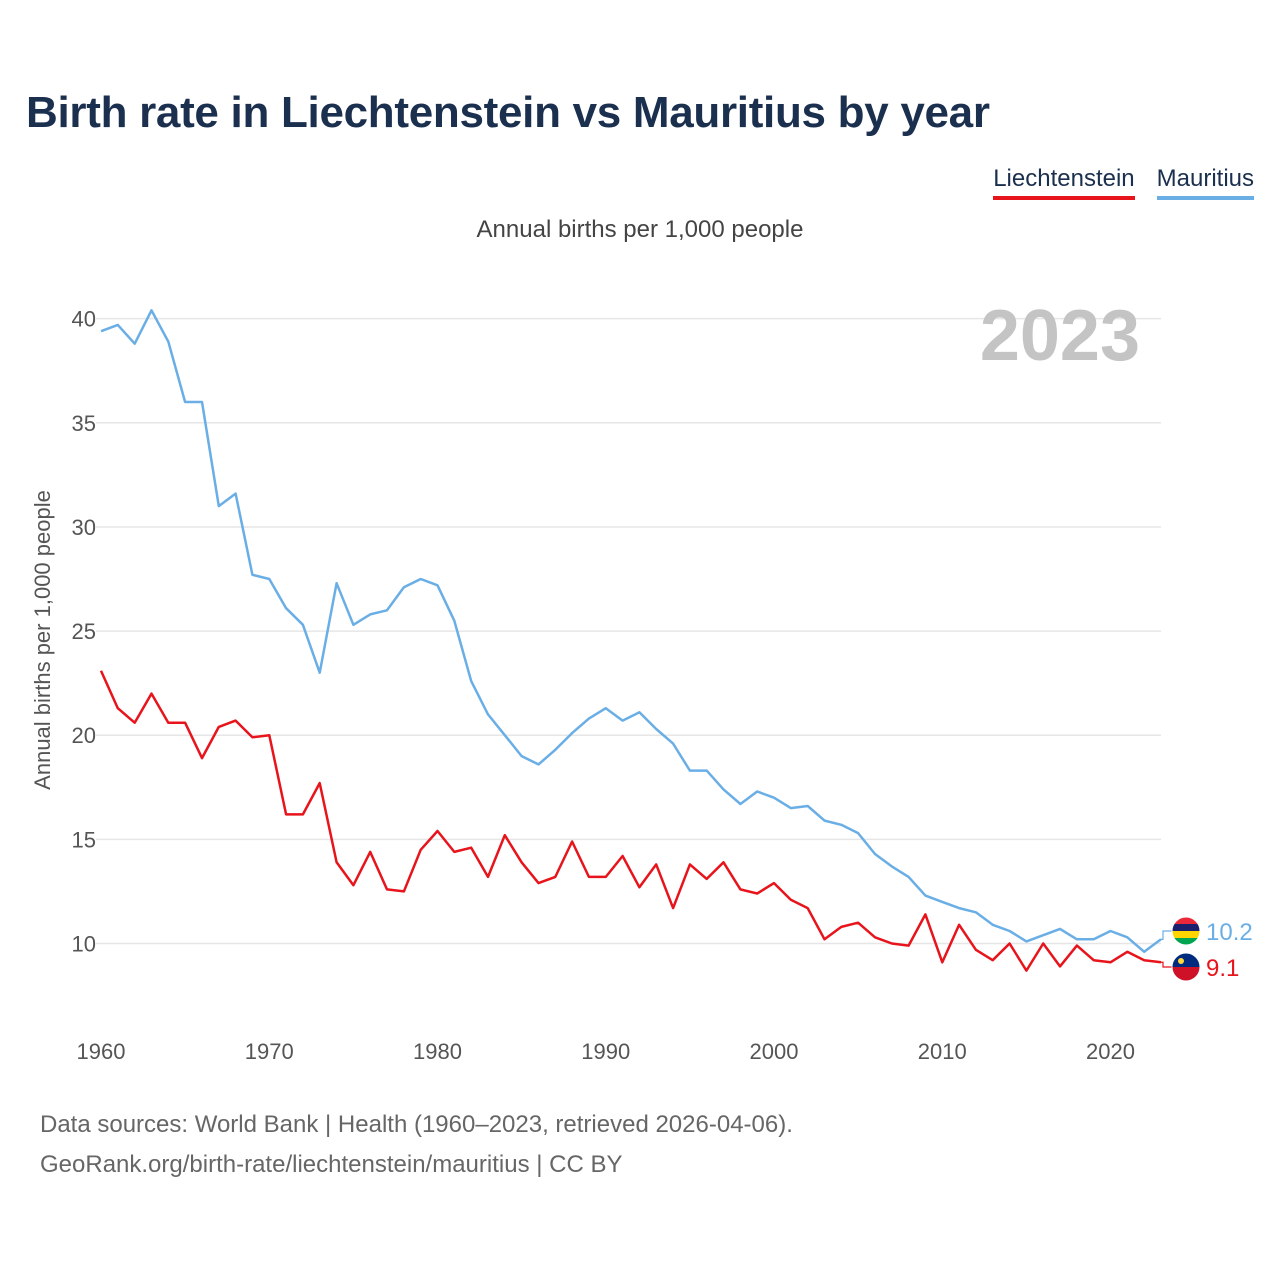  I want to click on y-axis-ticks: 10 15 20 25 30 35 40, so click(84, 632).